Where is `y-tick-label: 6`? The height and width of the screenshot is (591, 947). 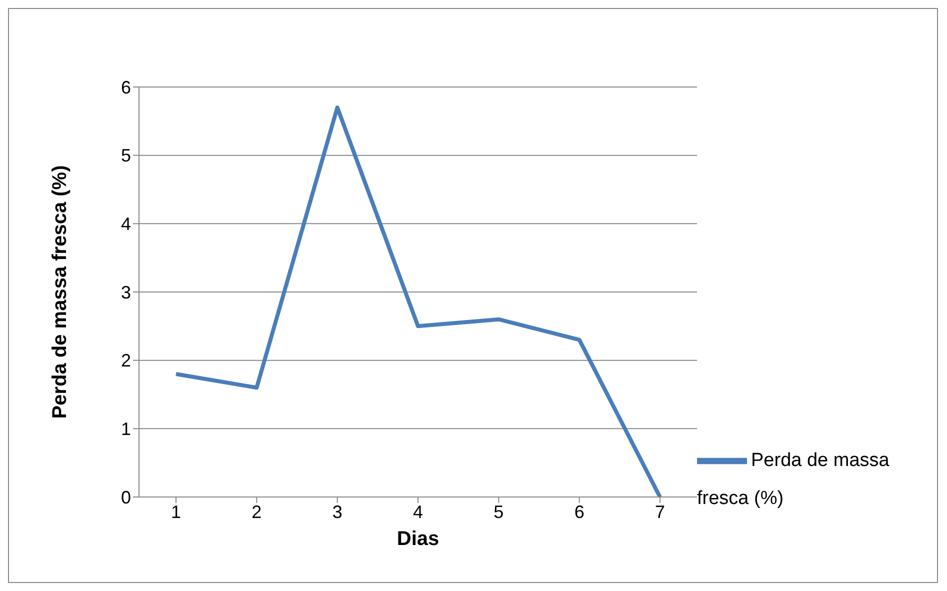
y-tick-label: 6 is located at coordinates (125, 87).